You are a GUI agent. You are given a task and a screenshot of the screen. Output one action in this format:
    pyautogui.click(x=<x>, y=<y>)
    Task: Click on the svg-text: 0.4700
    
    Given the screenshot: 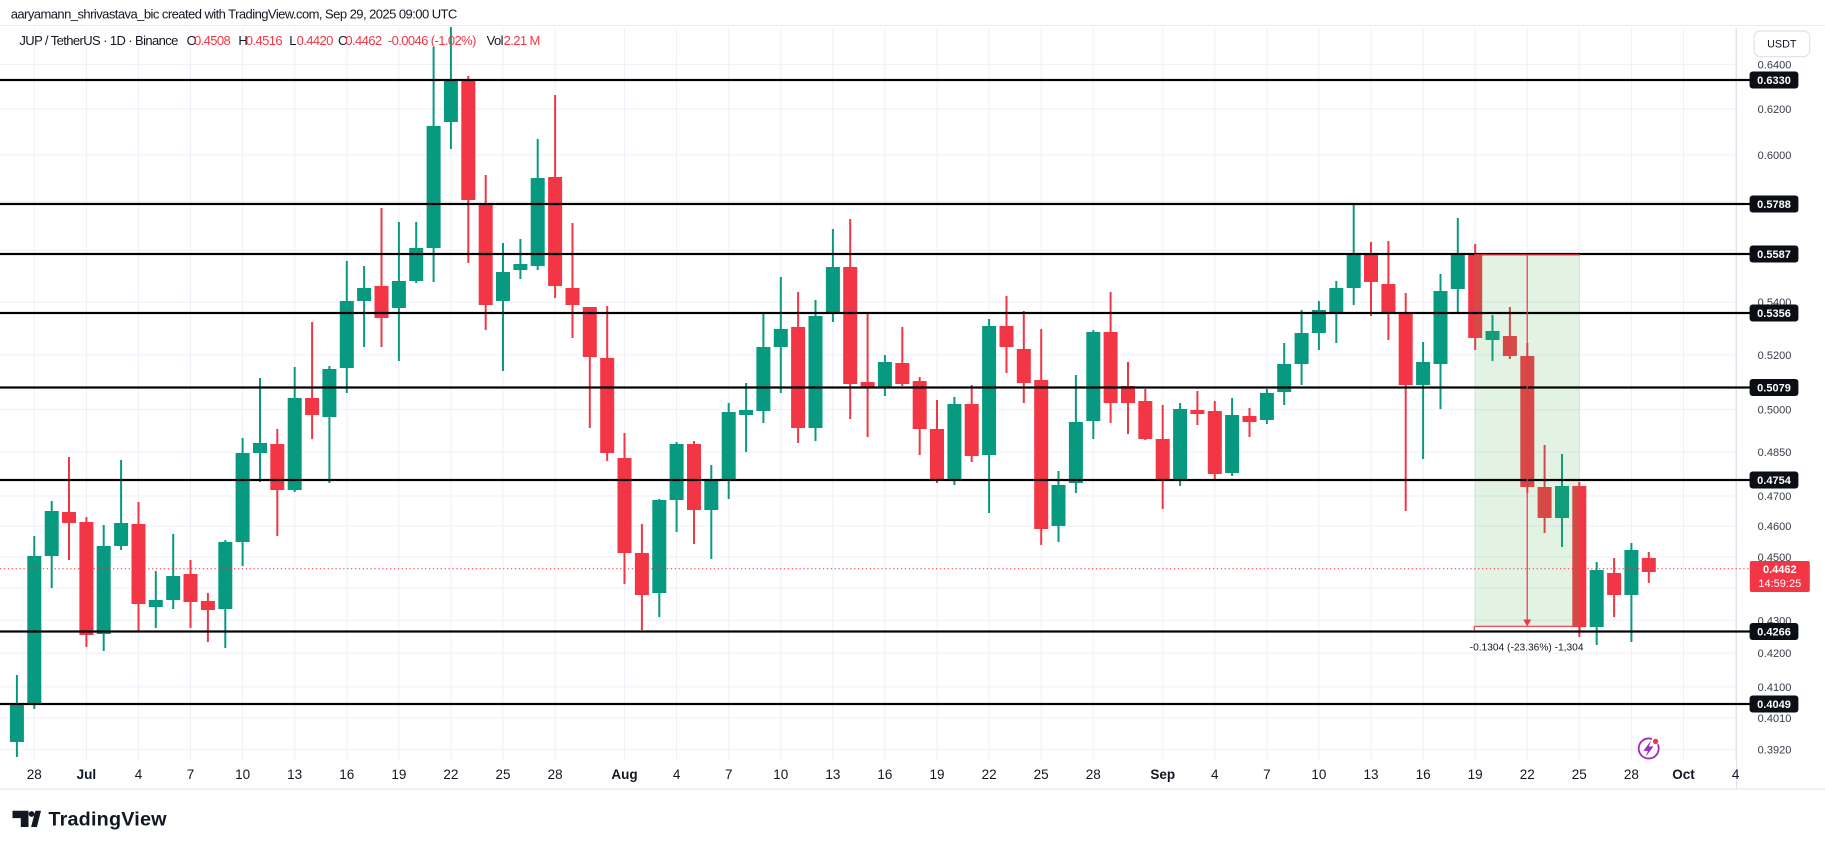 What is the action you would take?
    pyautogui.click(x=1775, y=497)
    